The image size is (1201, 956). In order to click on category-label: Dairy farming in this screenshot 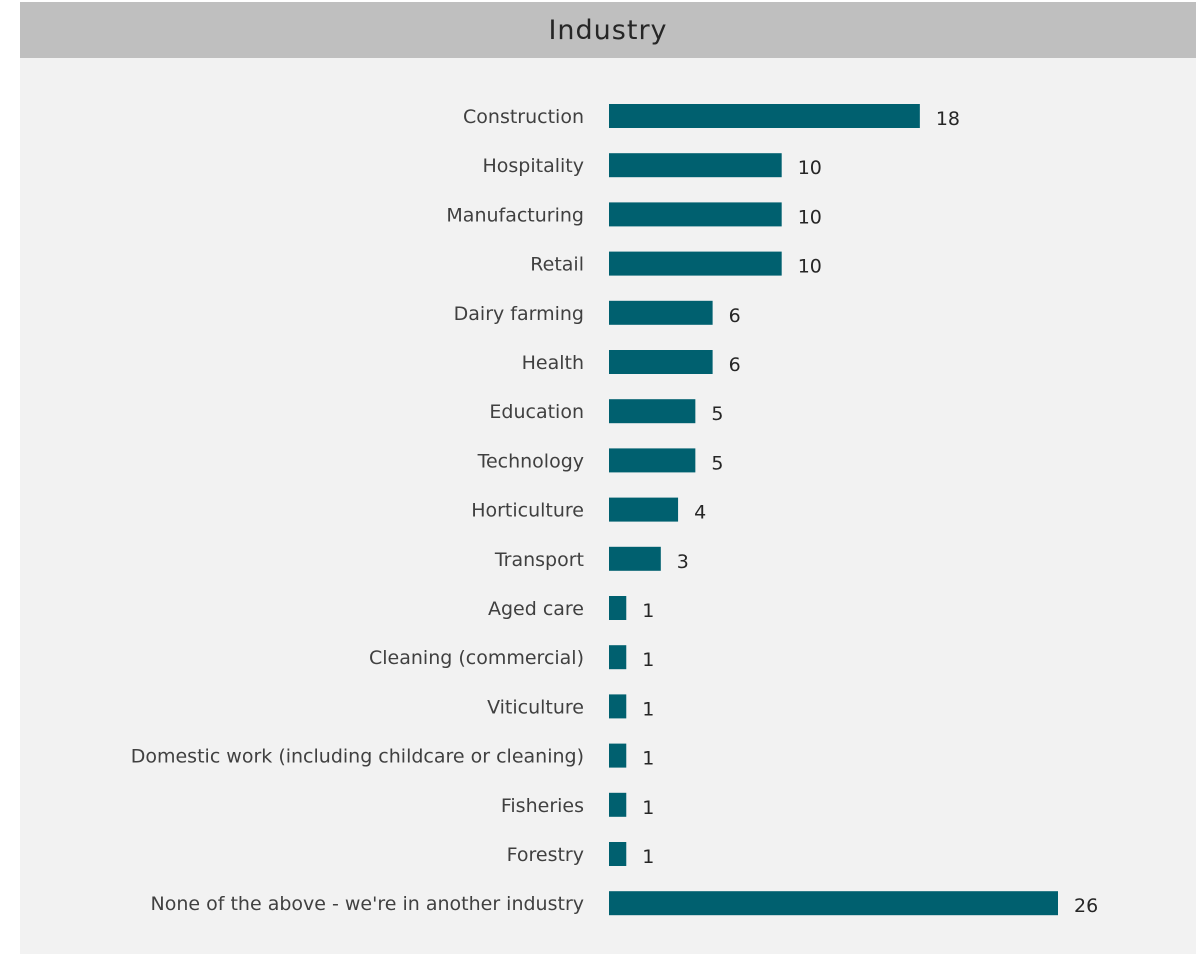, I will do `click(519, 314)`.